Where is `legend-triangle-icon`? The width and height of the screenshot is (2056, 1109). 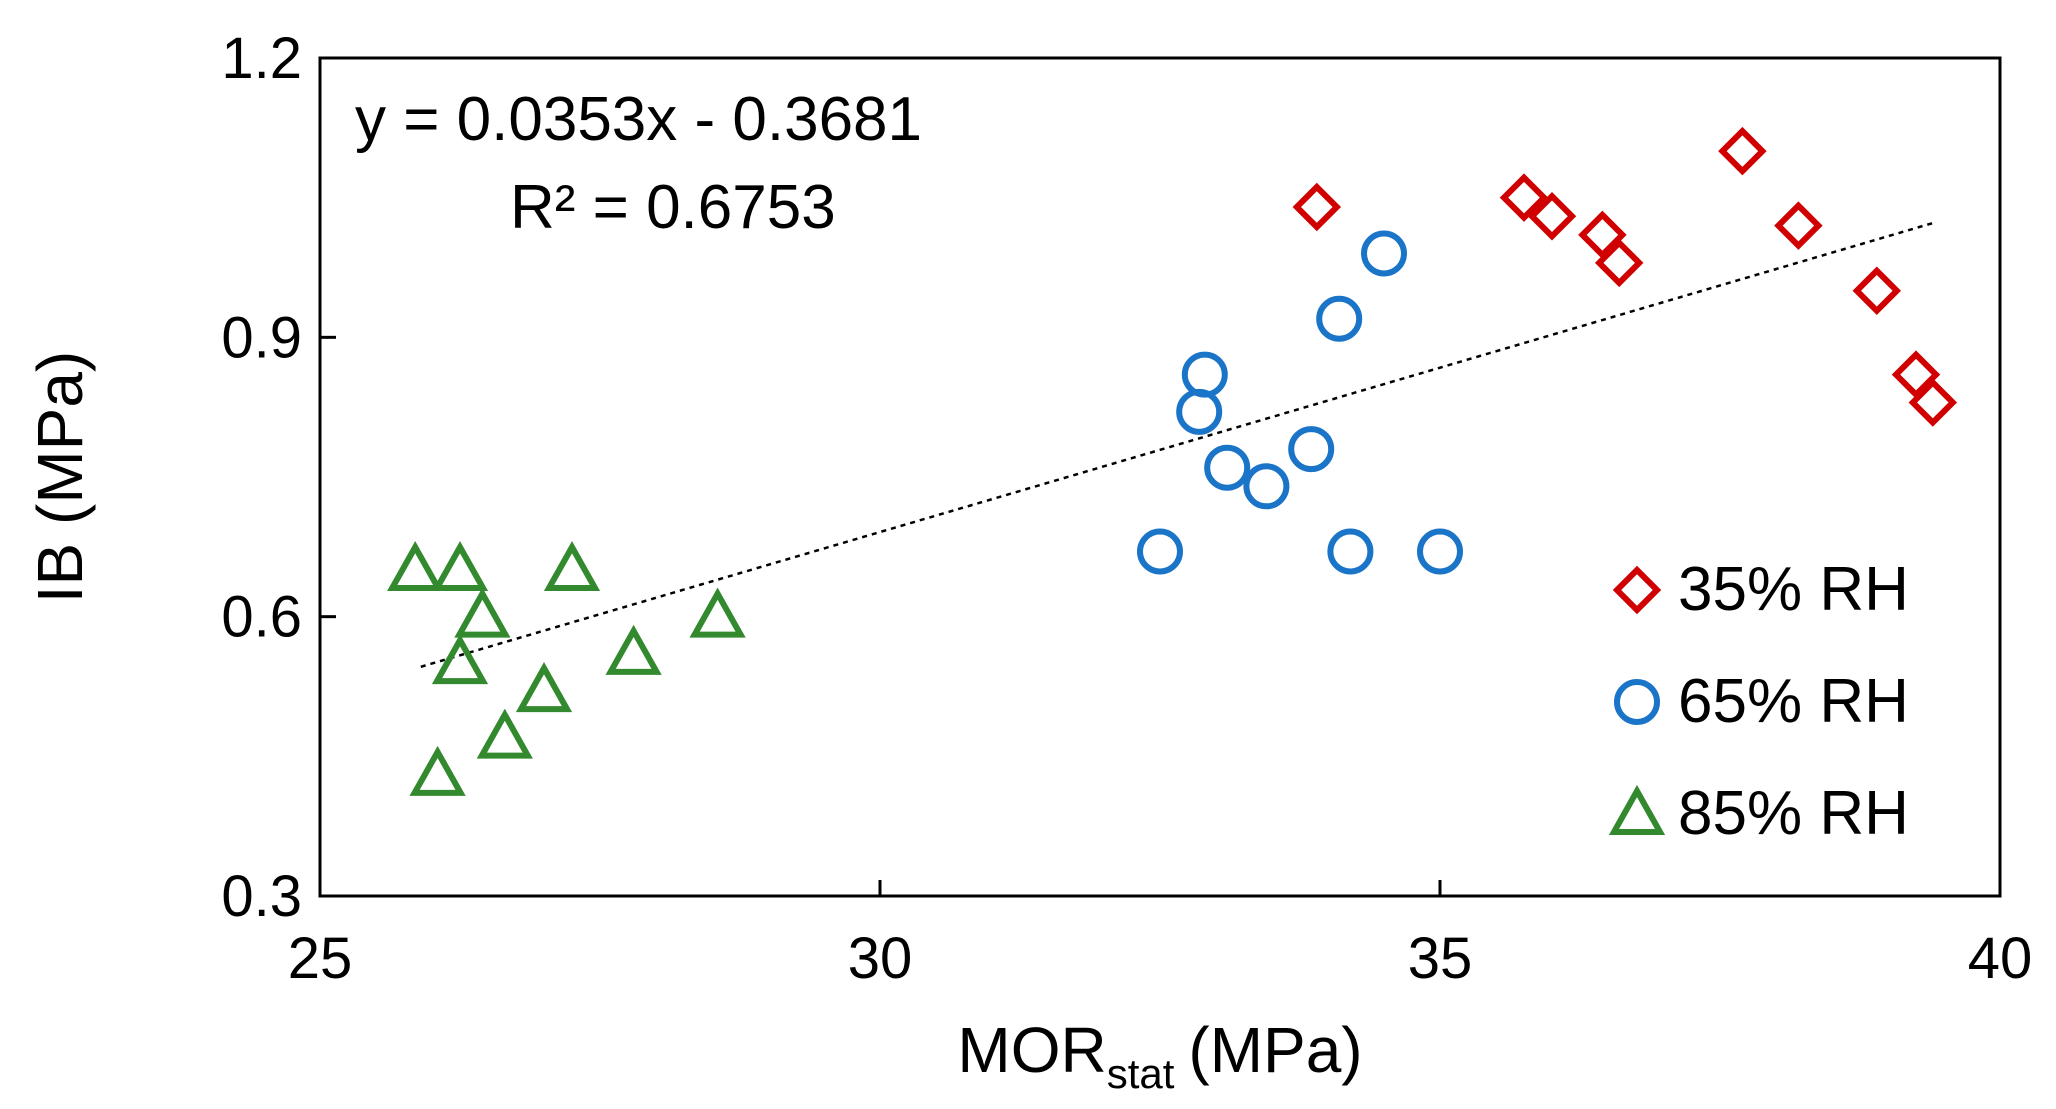
legend-triangle-icon is located at coordinates (1637, 809).